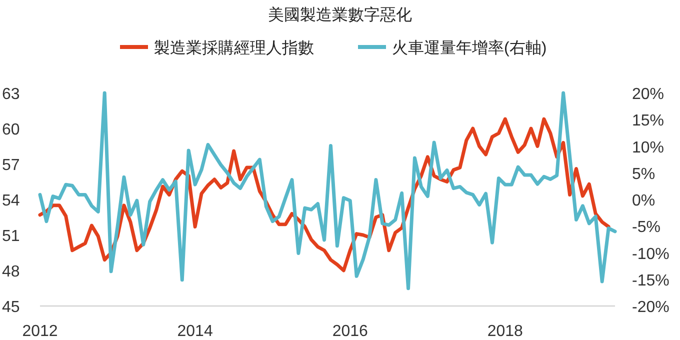 This screenshot has width=680, height=340. I want to click on y-tick-label: 51, so click(11, 236).